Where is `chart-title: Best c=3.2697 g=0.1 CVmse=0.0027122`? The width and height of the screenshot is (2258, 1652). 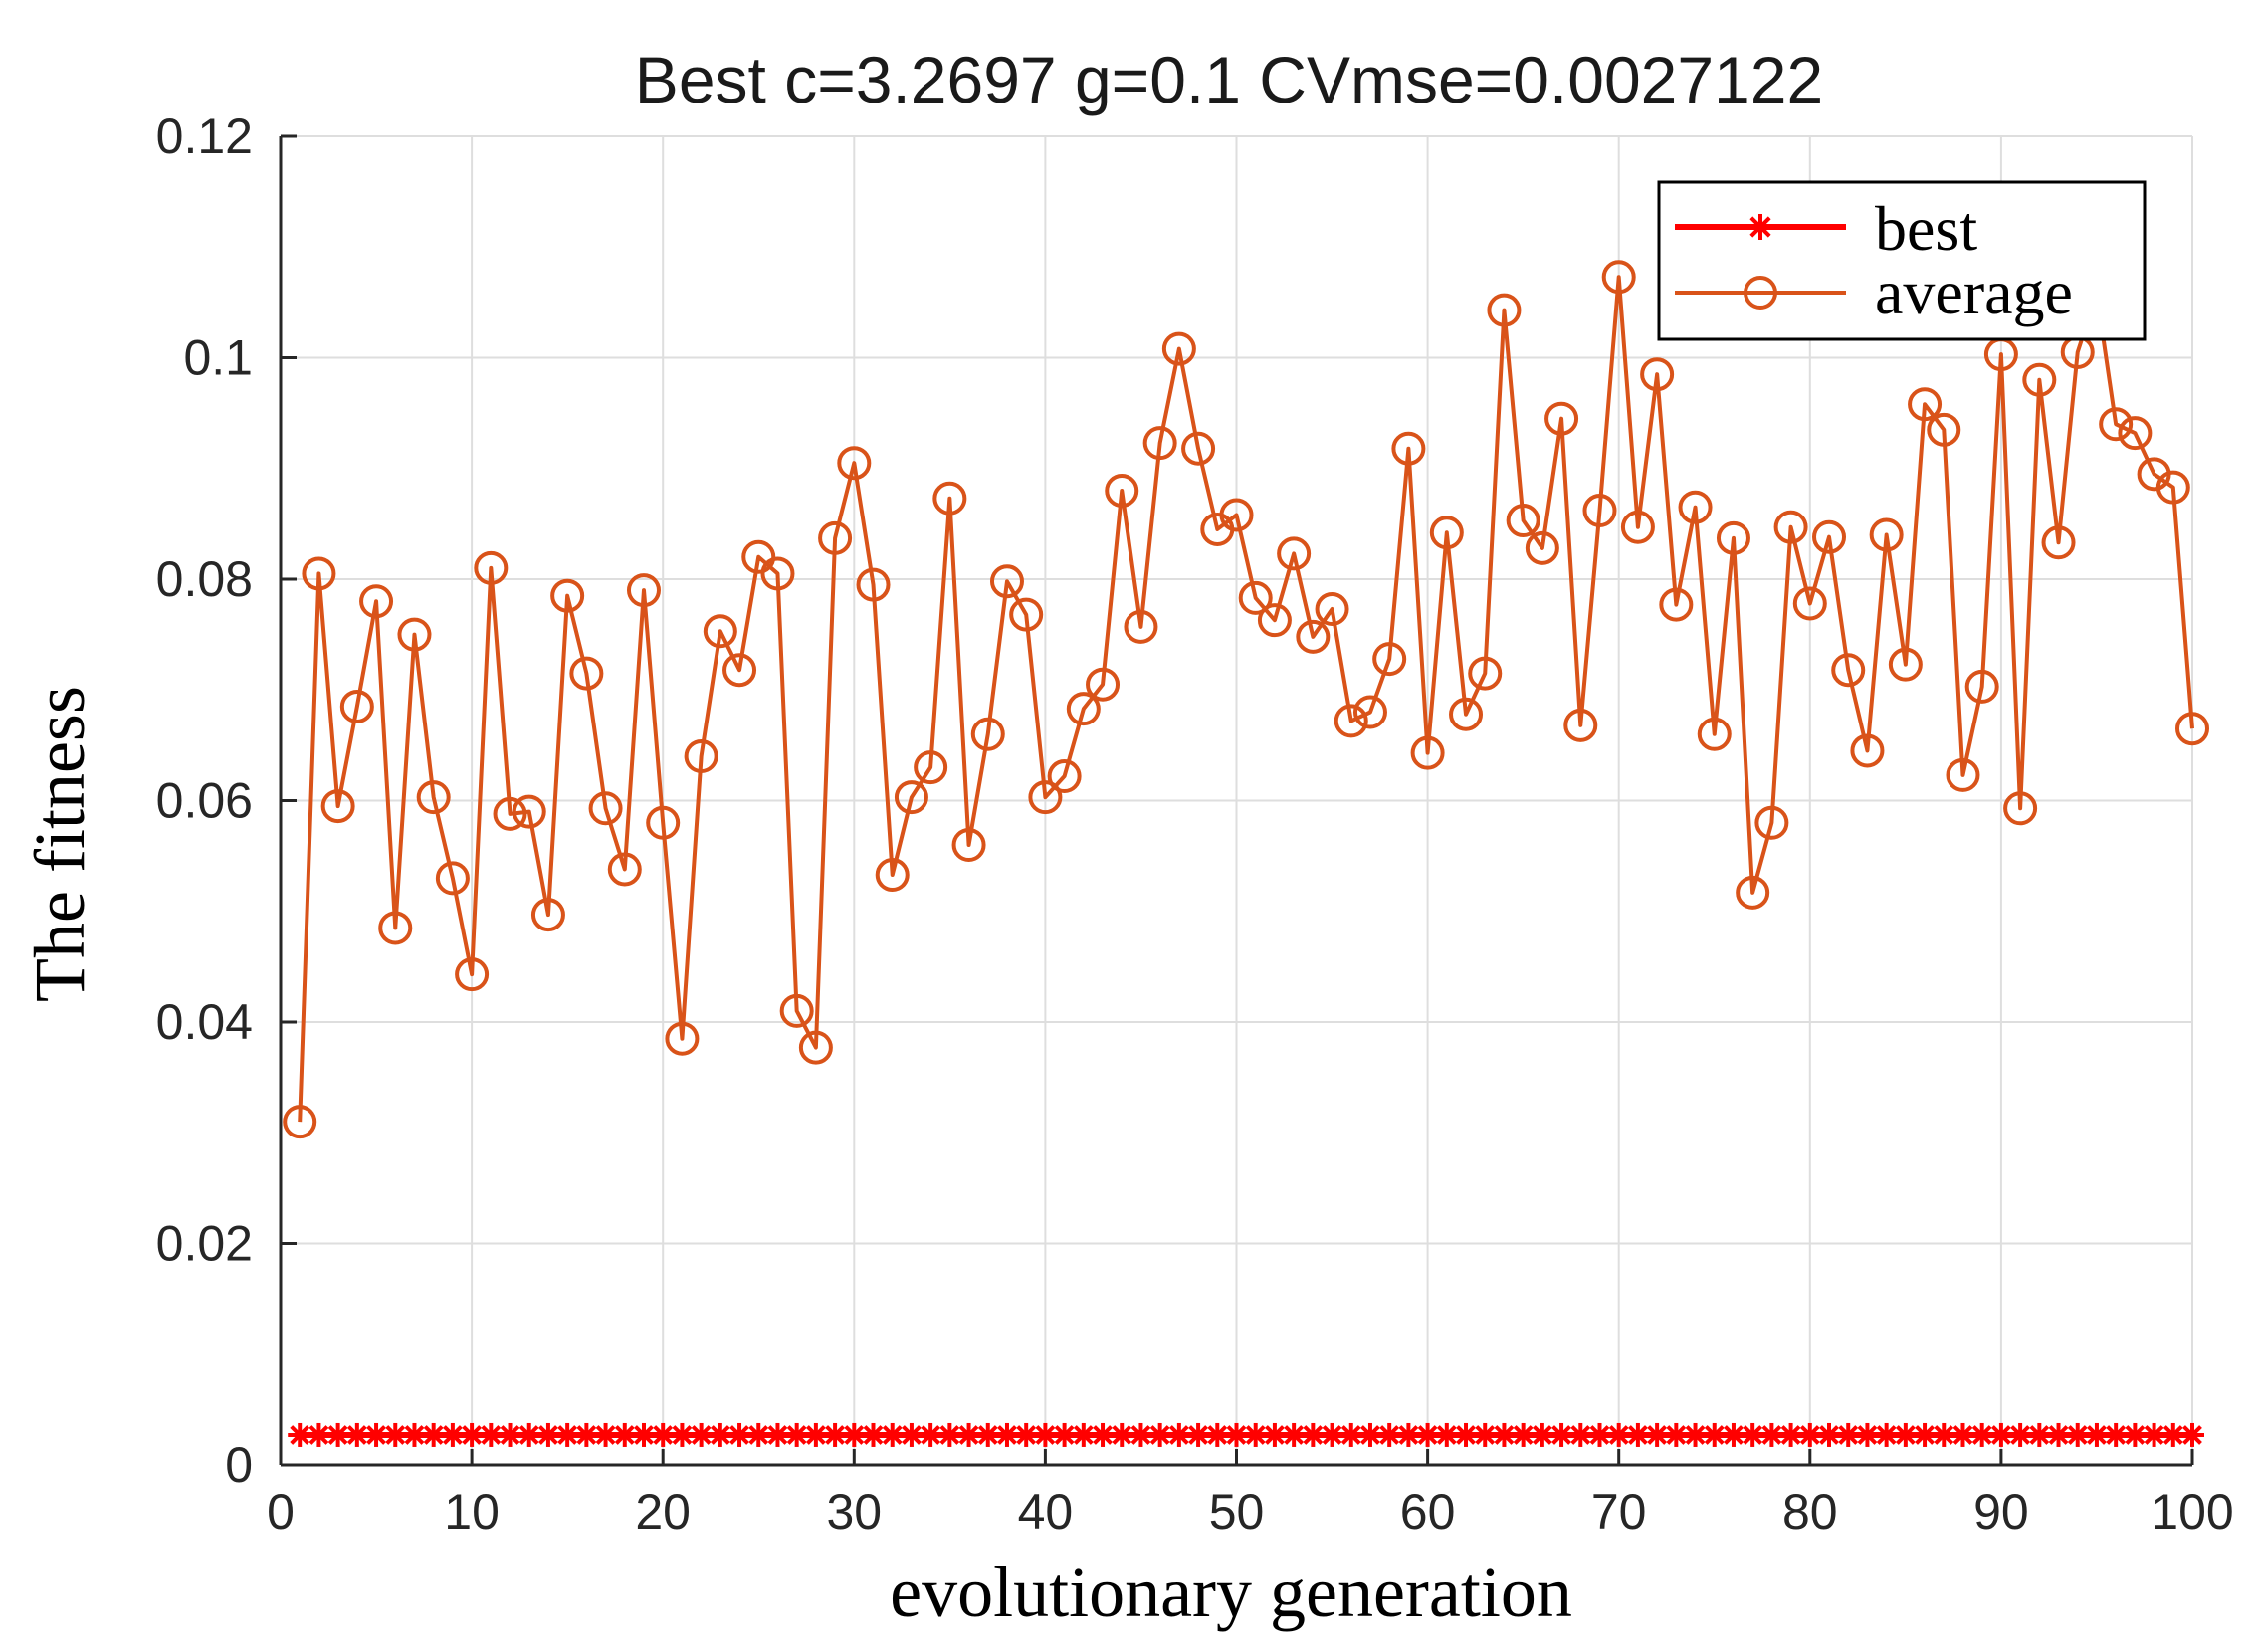
chart-title: Best c=3.2697 g=0.1 CVmse=0.0027122 is located at coordinates (1229, 79).